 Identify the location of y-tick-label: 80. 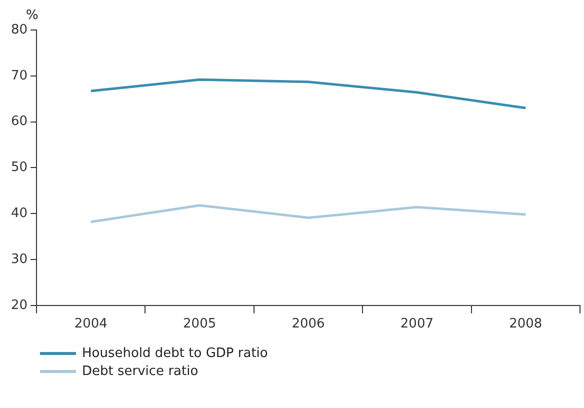
(19, 30).